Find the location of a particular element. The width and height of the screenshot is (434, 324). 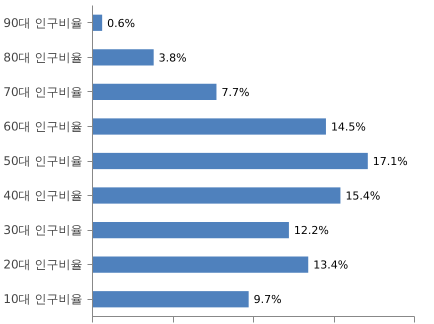

y-tick-label: 10대 인구비율 is located at coordinates (43, 299).